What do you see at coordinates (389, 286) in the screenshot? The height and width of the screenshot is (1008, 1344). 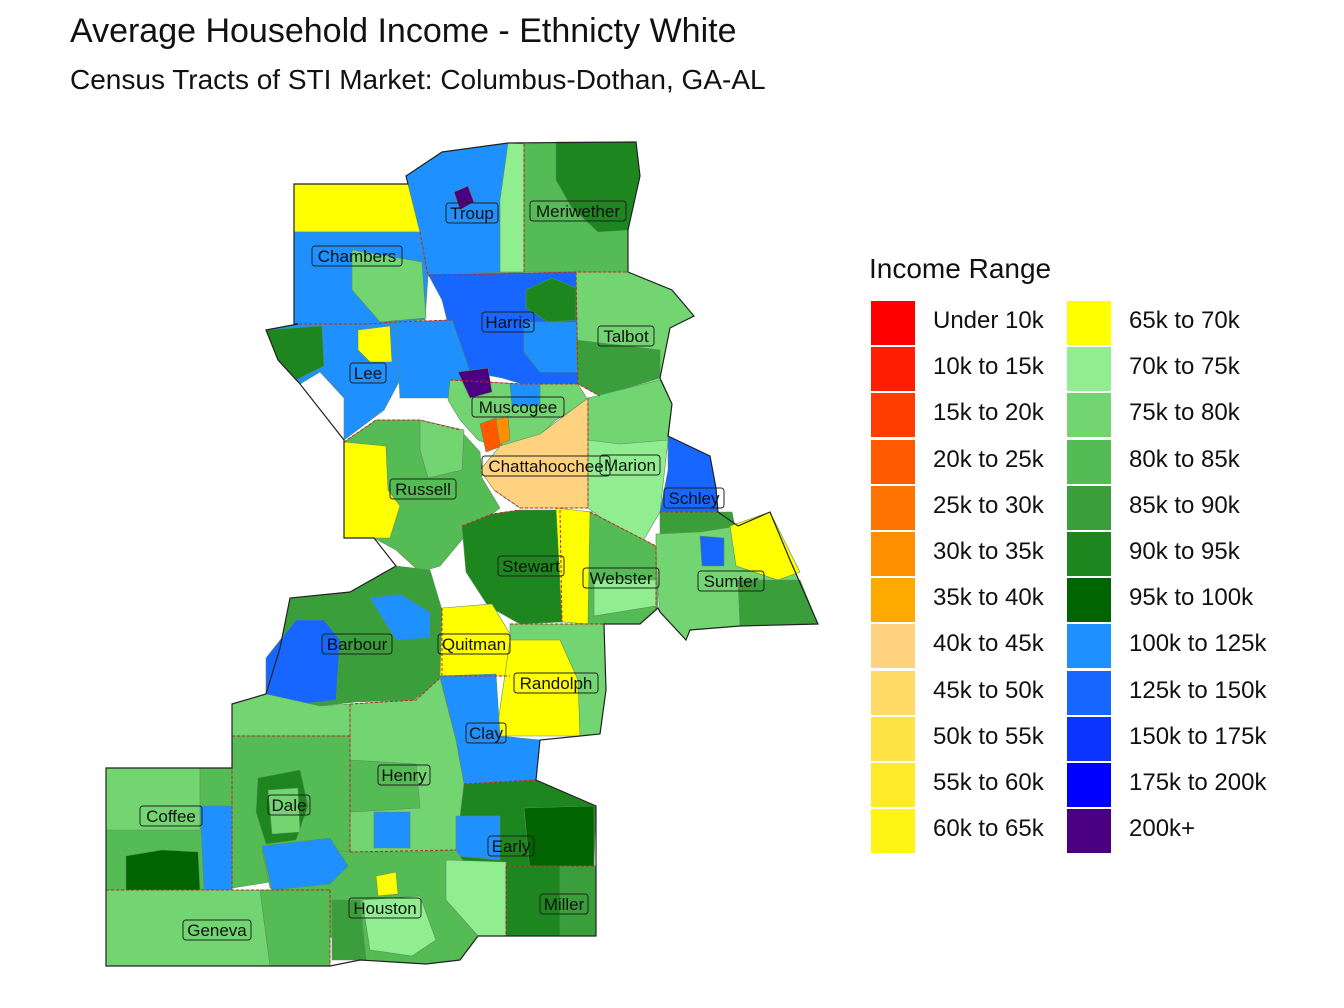 I see `region-chambers-east` at bounding box center [389, 286].